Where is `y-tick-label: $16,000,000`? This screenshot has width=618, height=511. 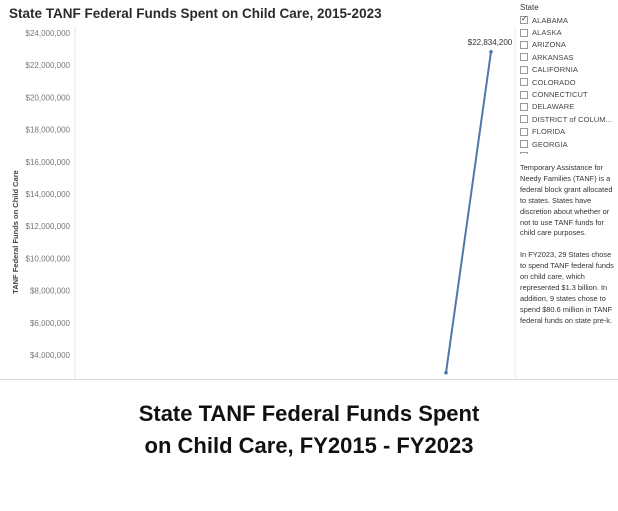
y-tick-label: $16,000,000 is located at coordinates (48, 162).